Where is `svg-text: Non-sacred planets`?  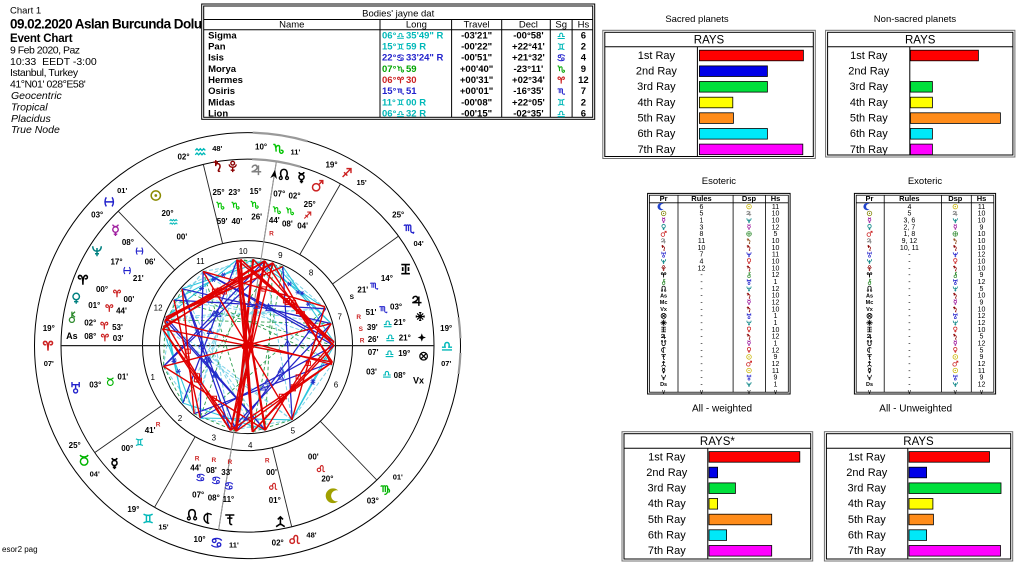
svg-text: Non-sacred planets is located at coordinates (915, 19).